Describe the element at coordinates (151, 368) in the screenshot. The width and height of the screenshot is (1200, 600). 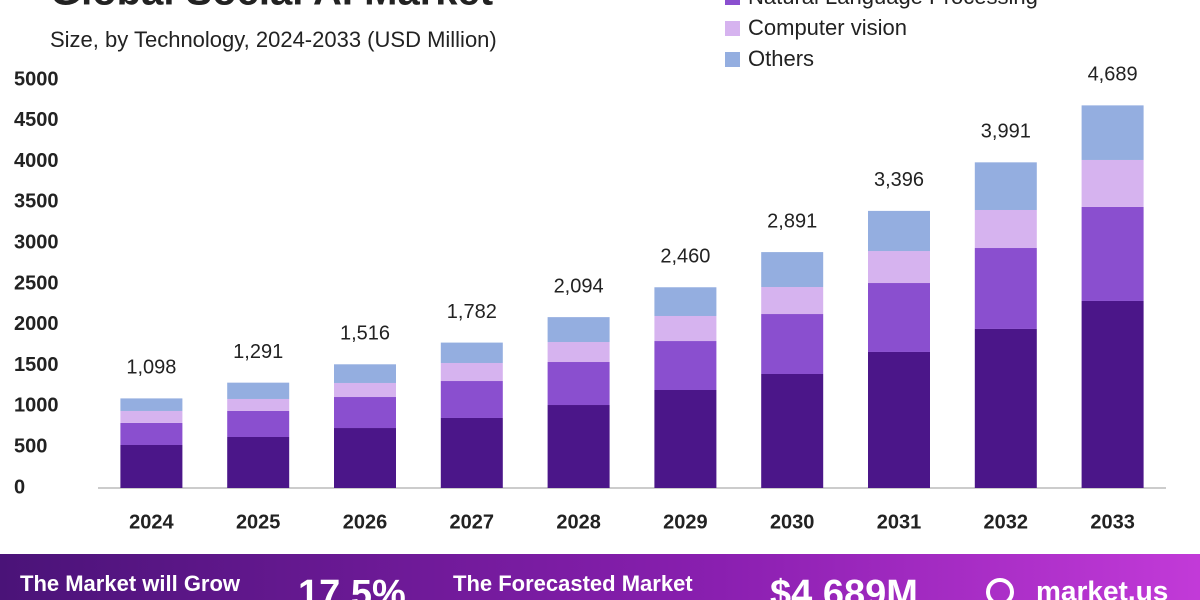
I see `total-label: 1,098` at that location.